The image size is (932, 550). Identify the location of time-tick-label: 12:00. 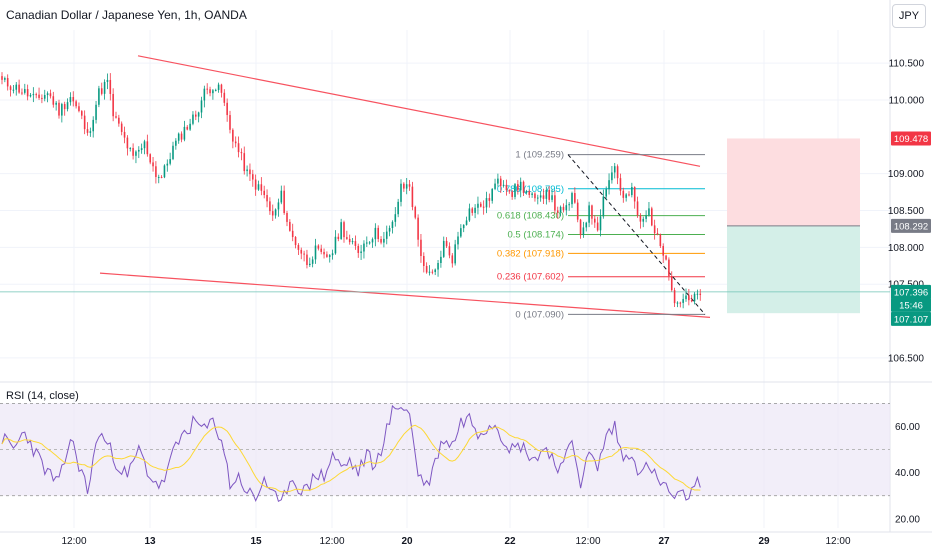
(331, 541).